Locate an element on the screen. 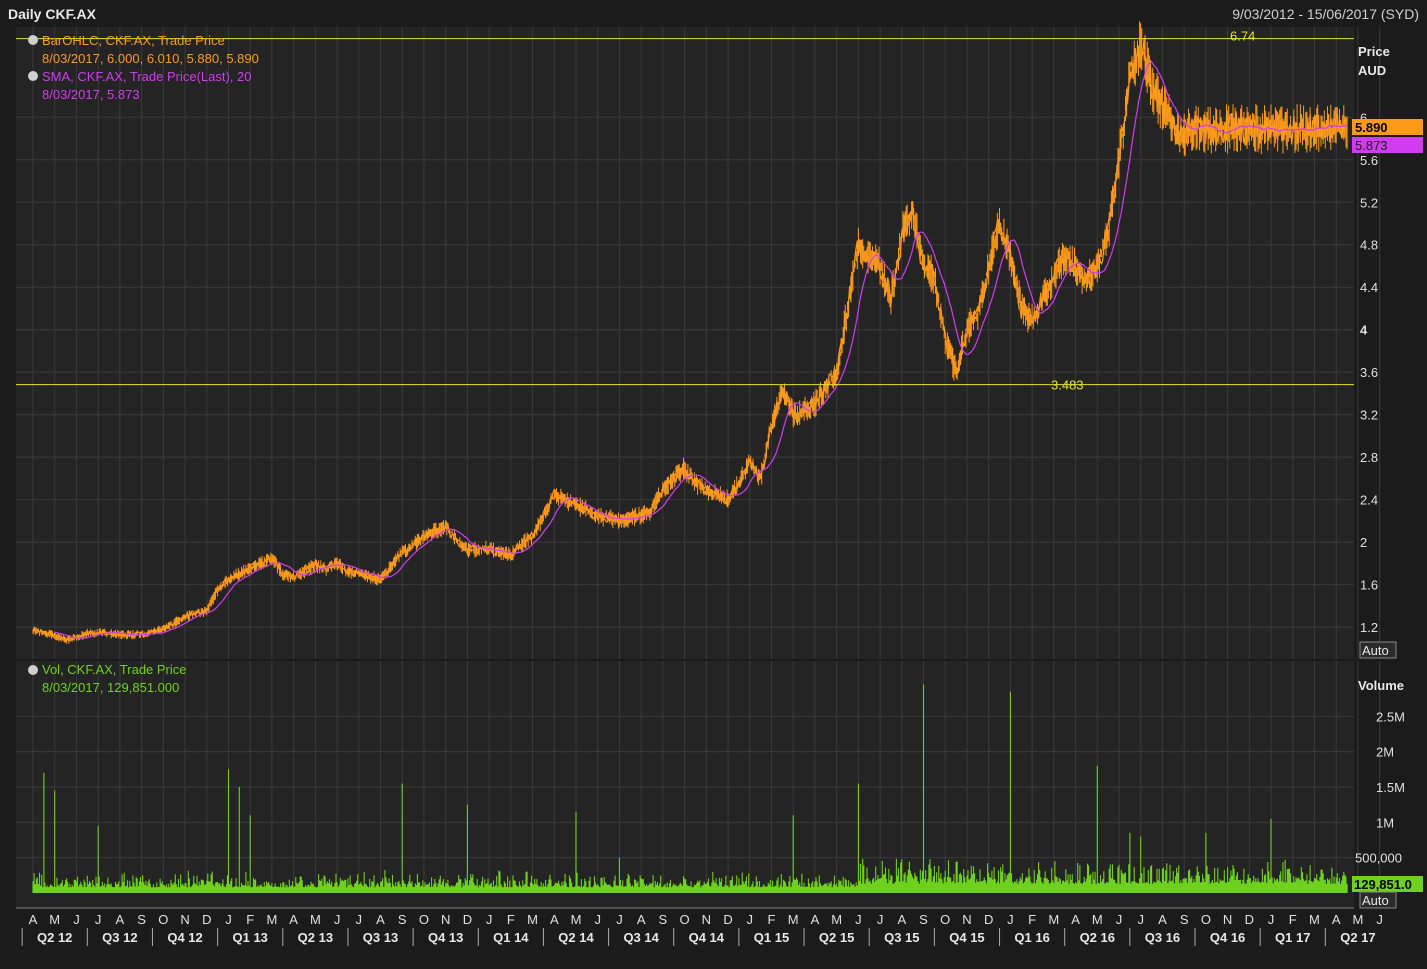  quarter-label: Q3 12 is located at coordinates (119, 937).